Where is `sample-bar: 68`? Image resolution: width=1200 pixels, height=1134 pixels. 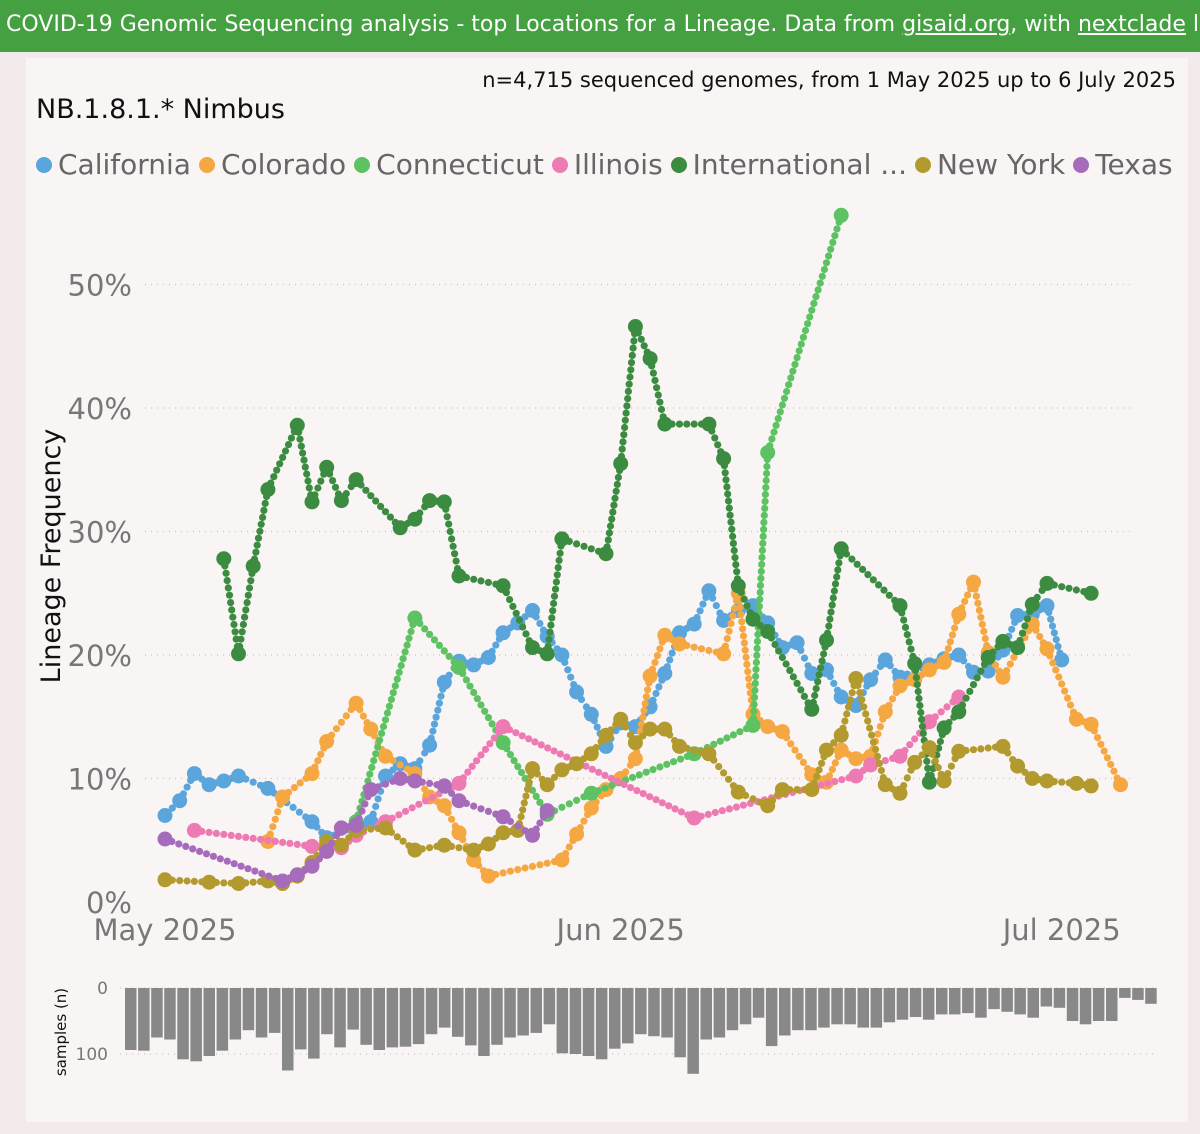
sample-bar: 68 is located at coordinates (274, 1010).